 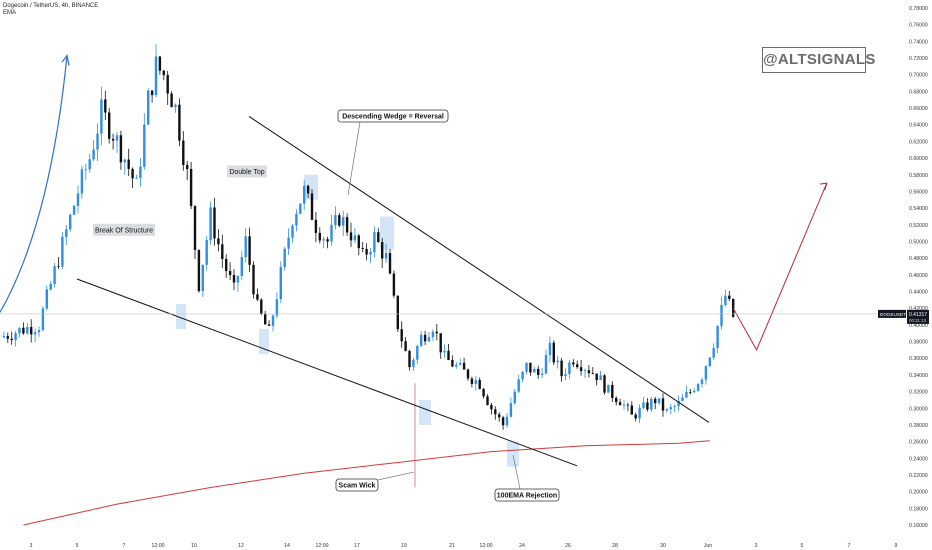 What do you see at coordinates (918, 326) in the screenshot?
I see `y-tick-label: 0.40000` at bounding box center [918, 326].